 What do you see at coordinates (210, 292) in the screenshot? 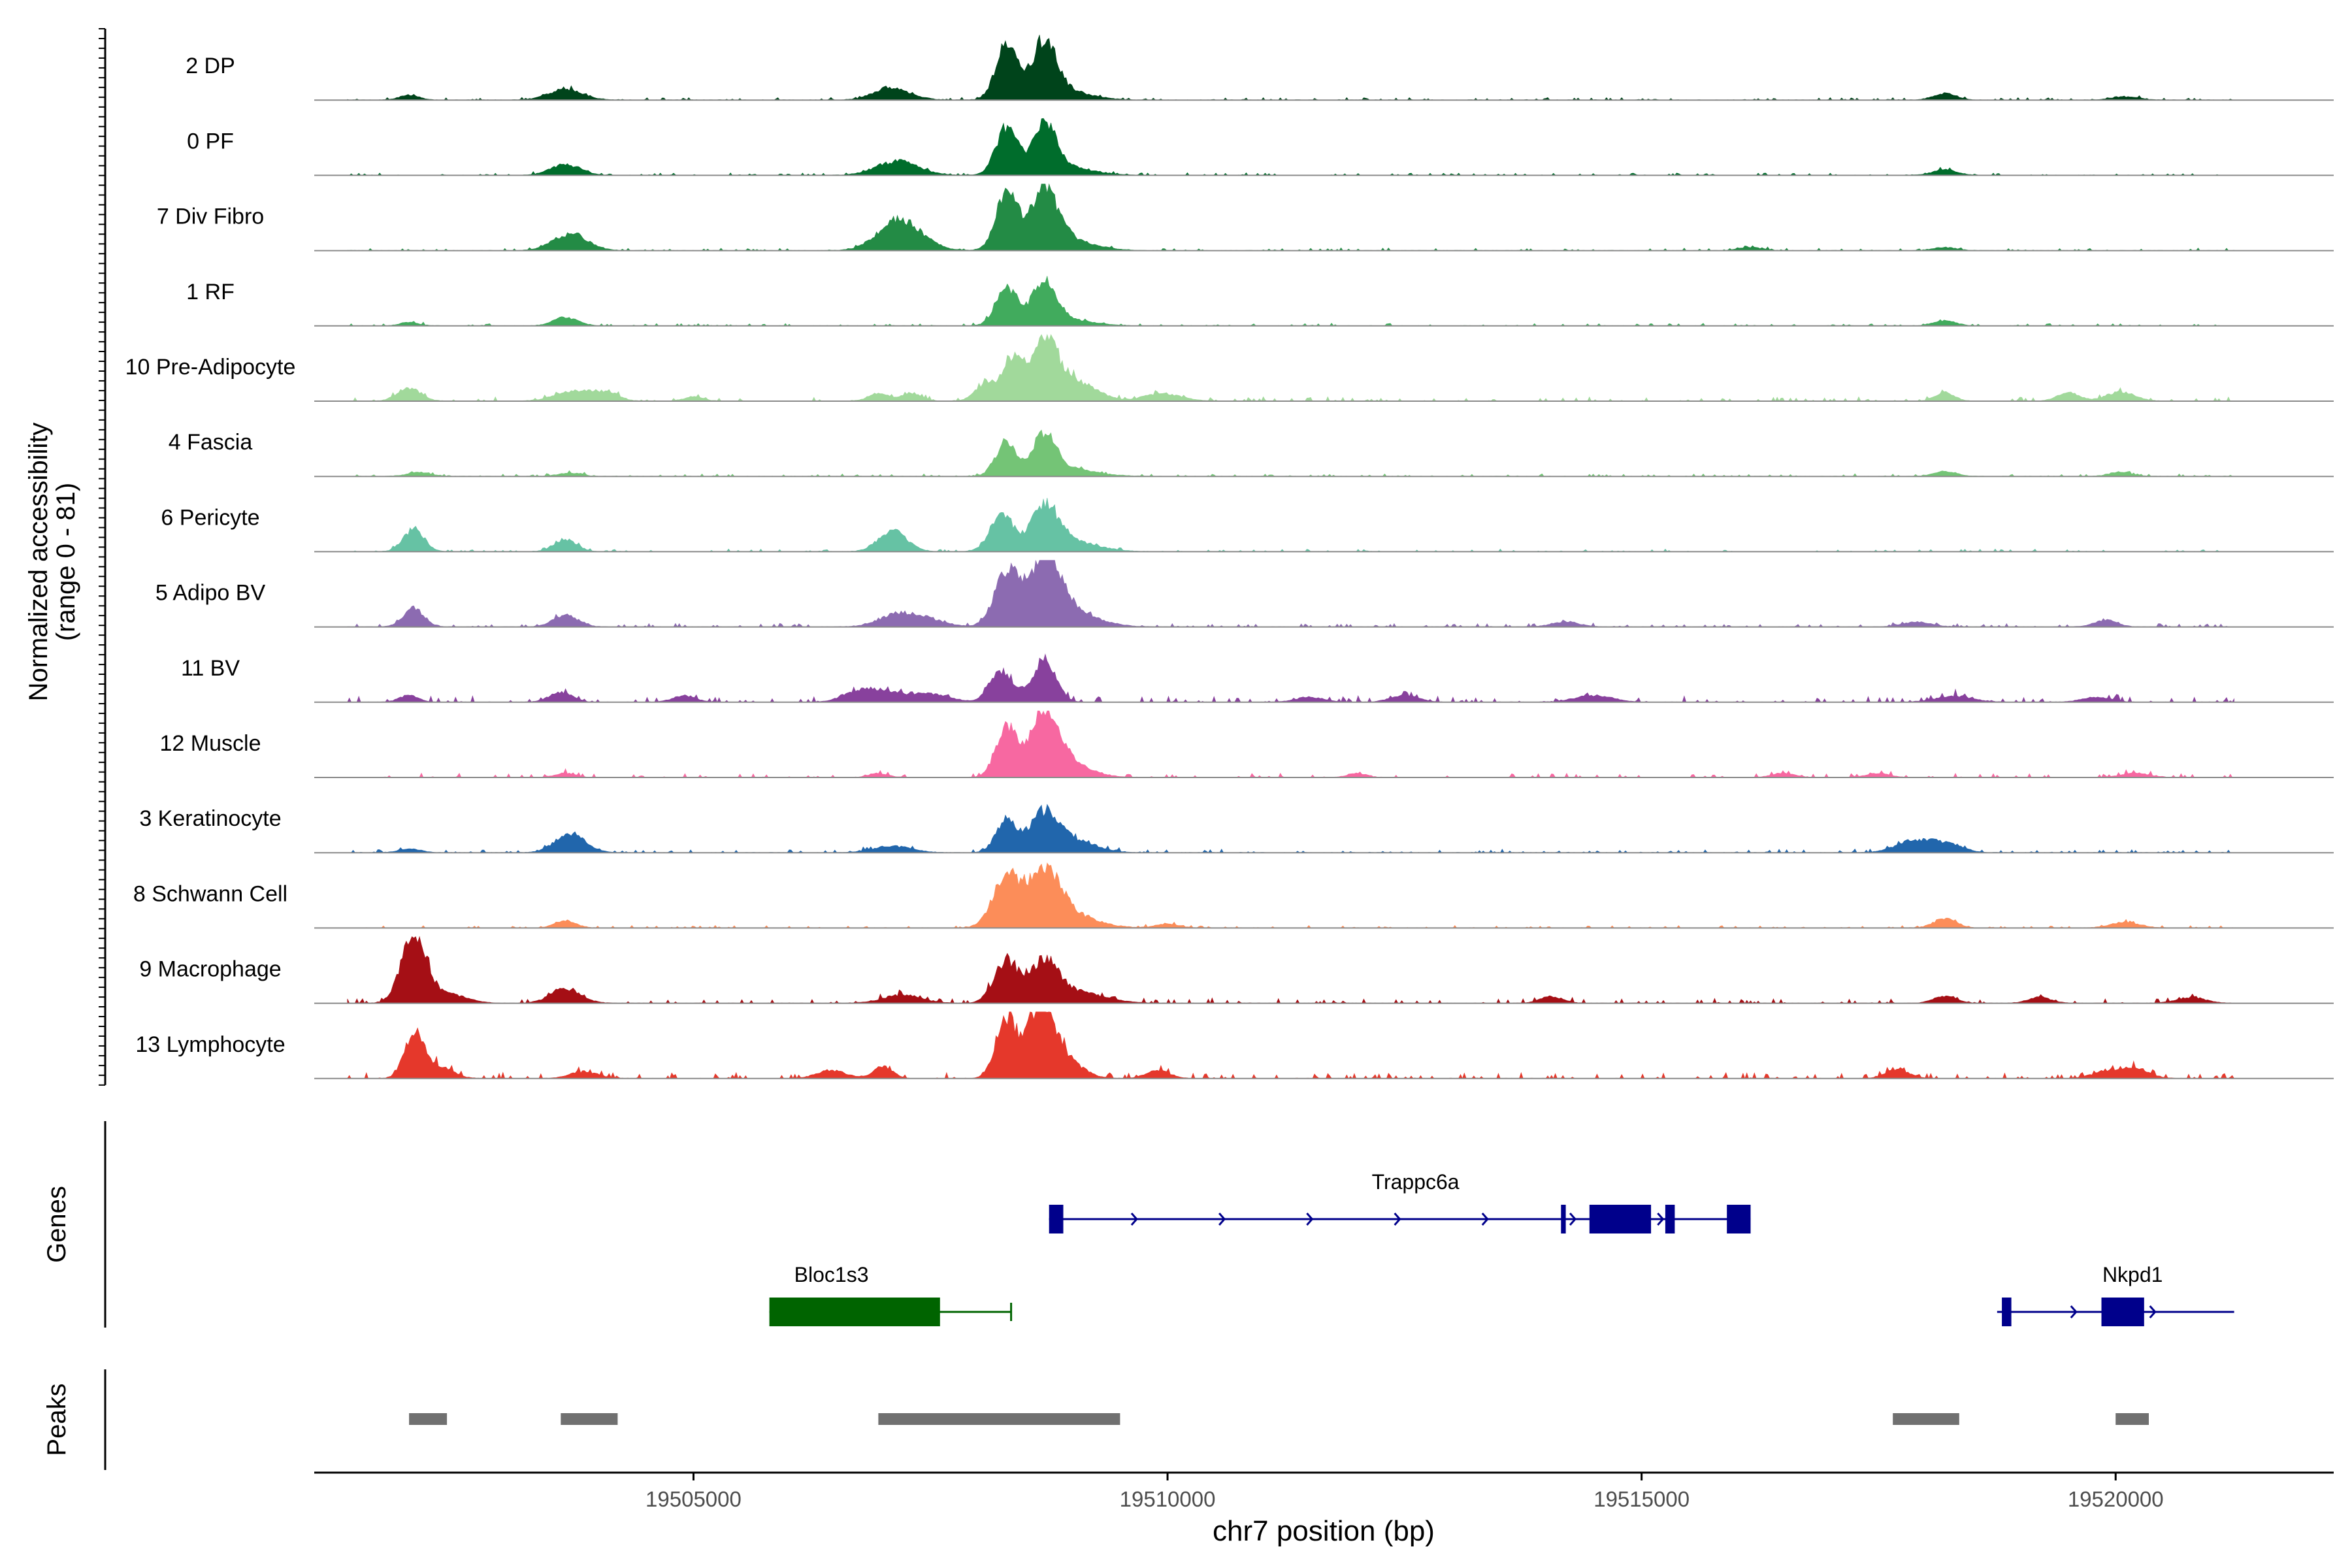
I see `track-label: 1 RF` at bounding box center [210, 292].